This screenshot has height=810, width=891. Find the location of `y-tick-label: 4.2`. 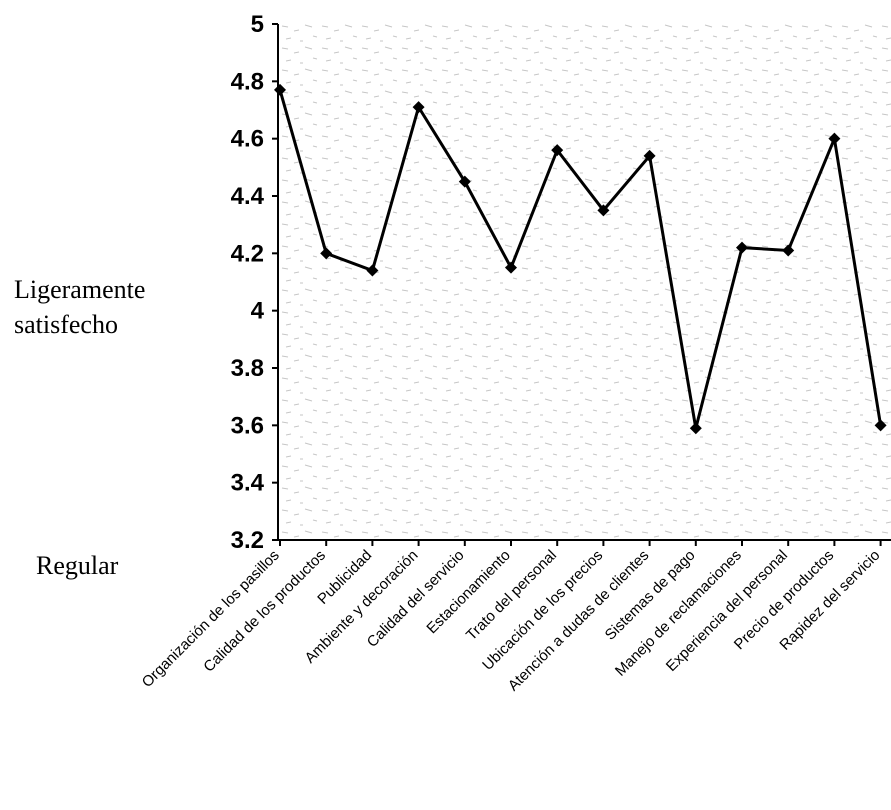

y-tick-label: 4.2 is located at coordinates (247, 253).